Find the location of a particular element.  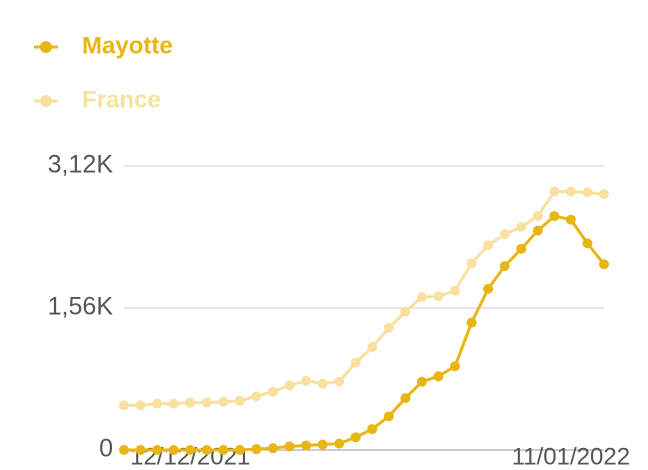

legend-label: France is located at coordinates (121, 99).